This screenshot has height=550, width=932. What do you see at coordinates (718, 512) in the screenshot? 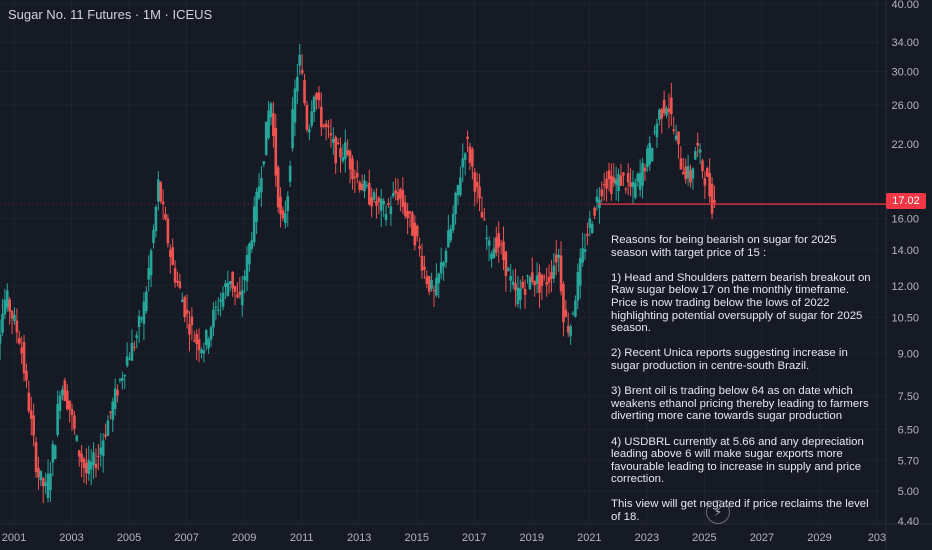
I see `lightning-icon: ⚡` at bounding box center [718, 512].